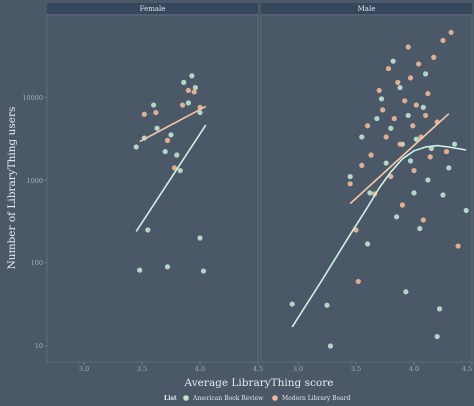 The image size is (474, 406). What do you see at coordinates (366, 8) in the screenshot?
I see `facet-strip-male` at bounding box center [366, 8].